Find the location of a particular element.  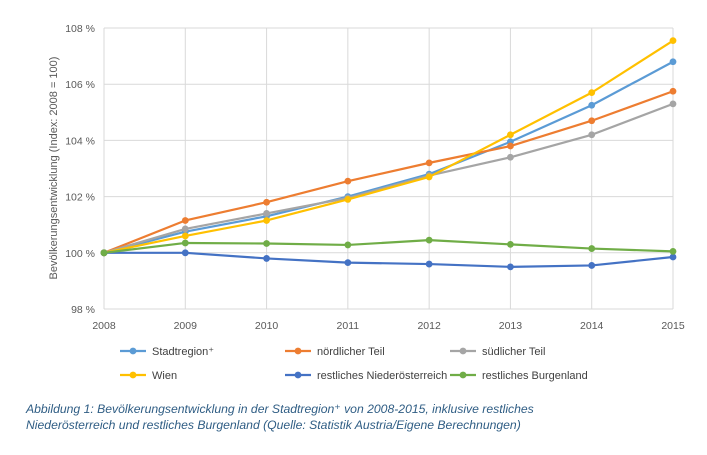

y-tick-label: 108 % is located at coordinates (80, 29).